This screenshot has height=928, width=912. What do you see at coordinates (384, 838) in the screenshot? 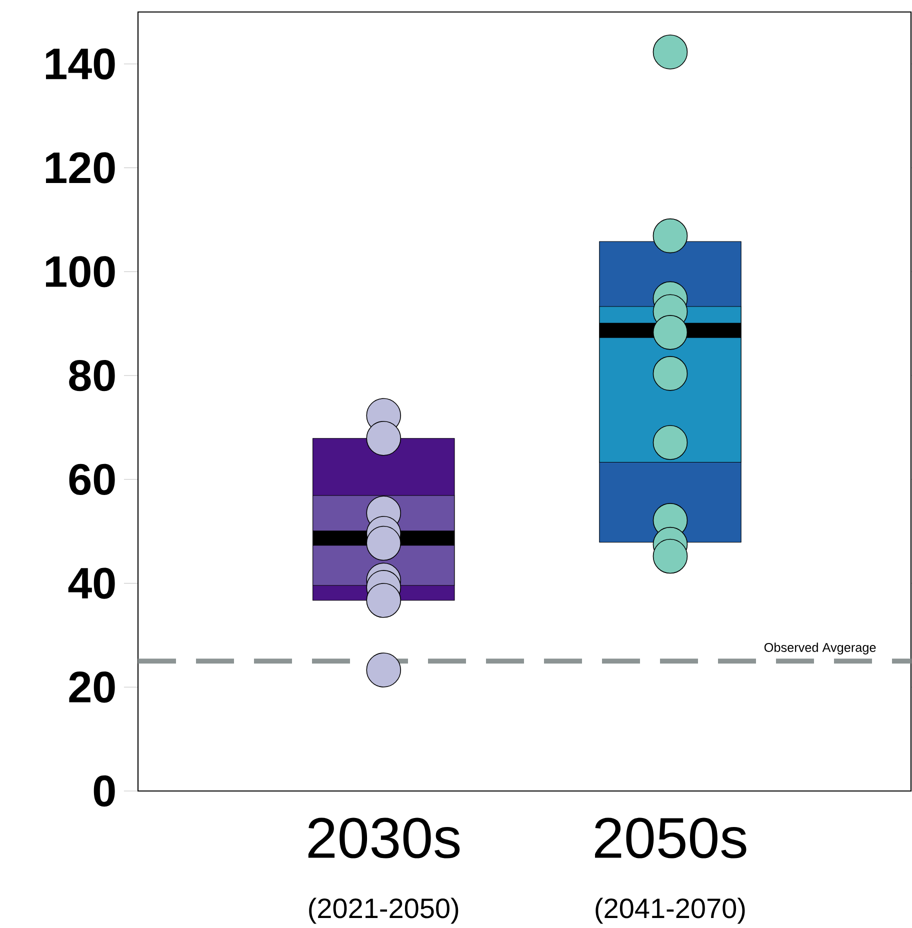
I see `x-tick-label: 2030s` at bounding box center [384, 838].